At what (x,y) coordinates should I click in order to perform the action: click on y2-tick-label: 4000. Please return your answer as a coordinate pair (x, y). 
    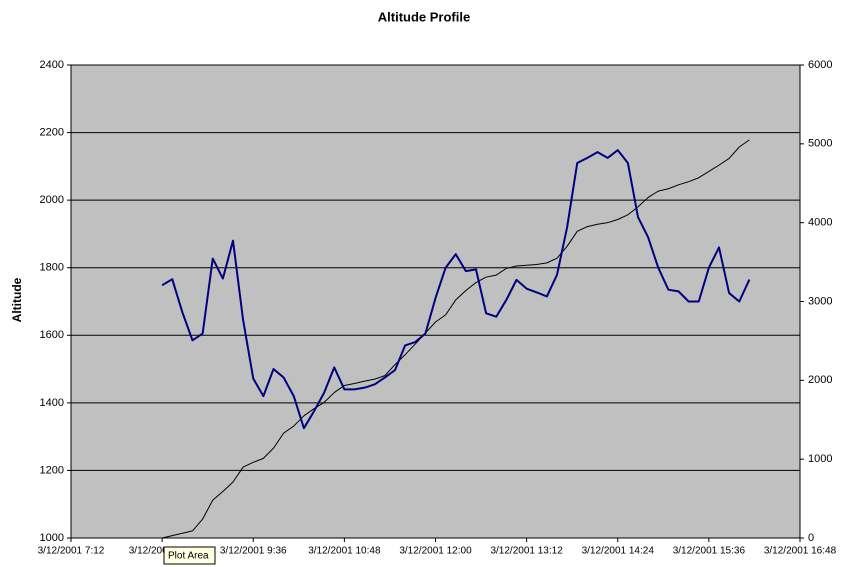
    Looking at the image, I should click on (820, 223).